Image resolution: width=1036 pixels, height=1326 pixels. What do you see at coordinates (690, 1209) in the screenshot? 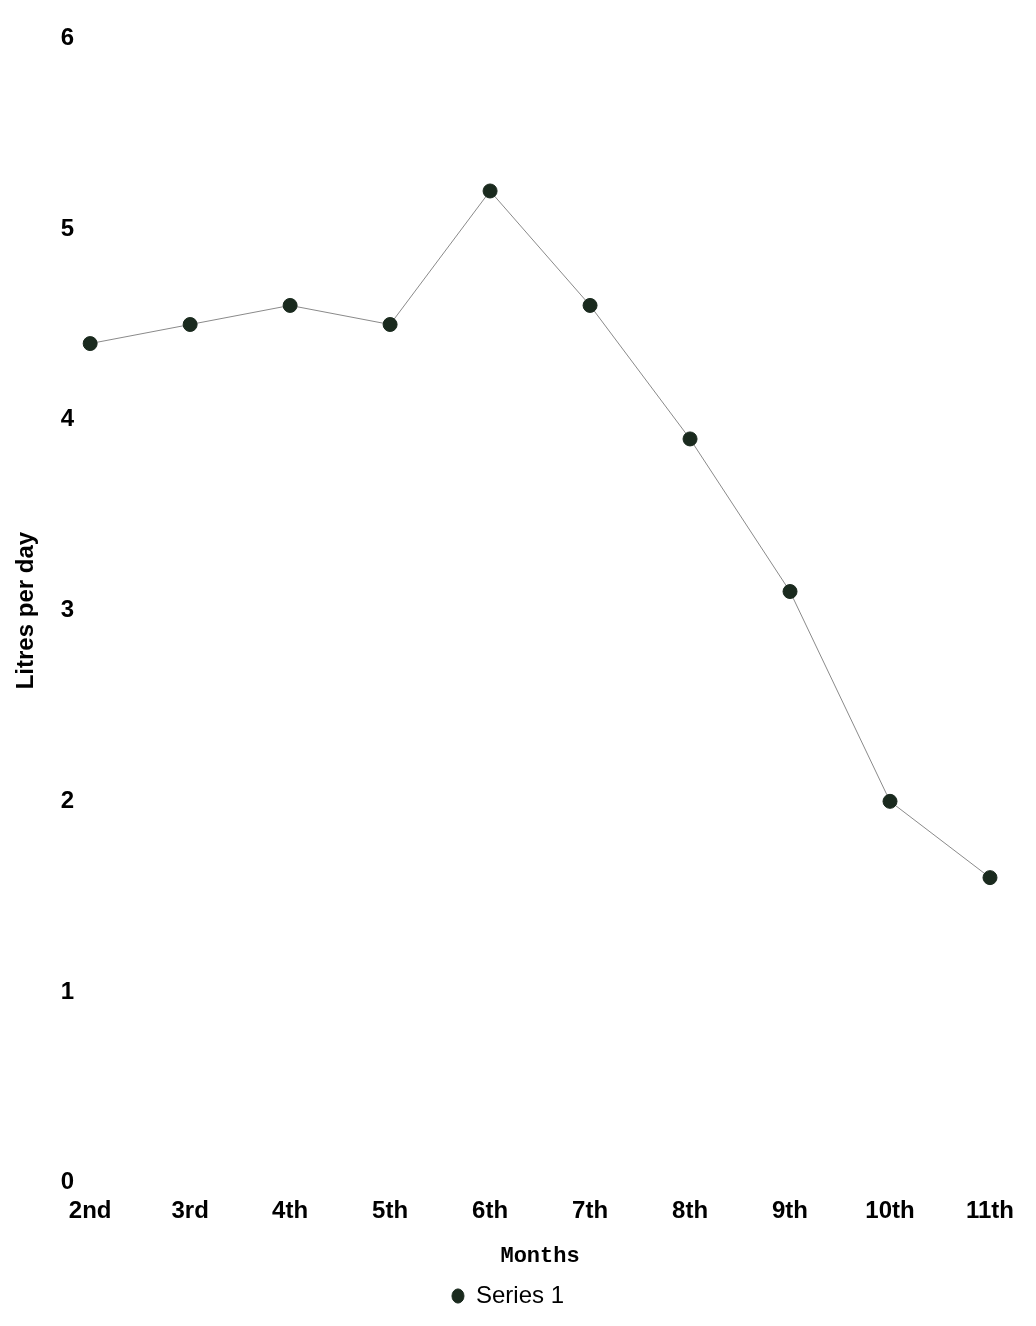
I see `x-tick-label: 8th` at bounding box center [690, 1209].